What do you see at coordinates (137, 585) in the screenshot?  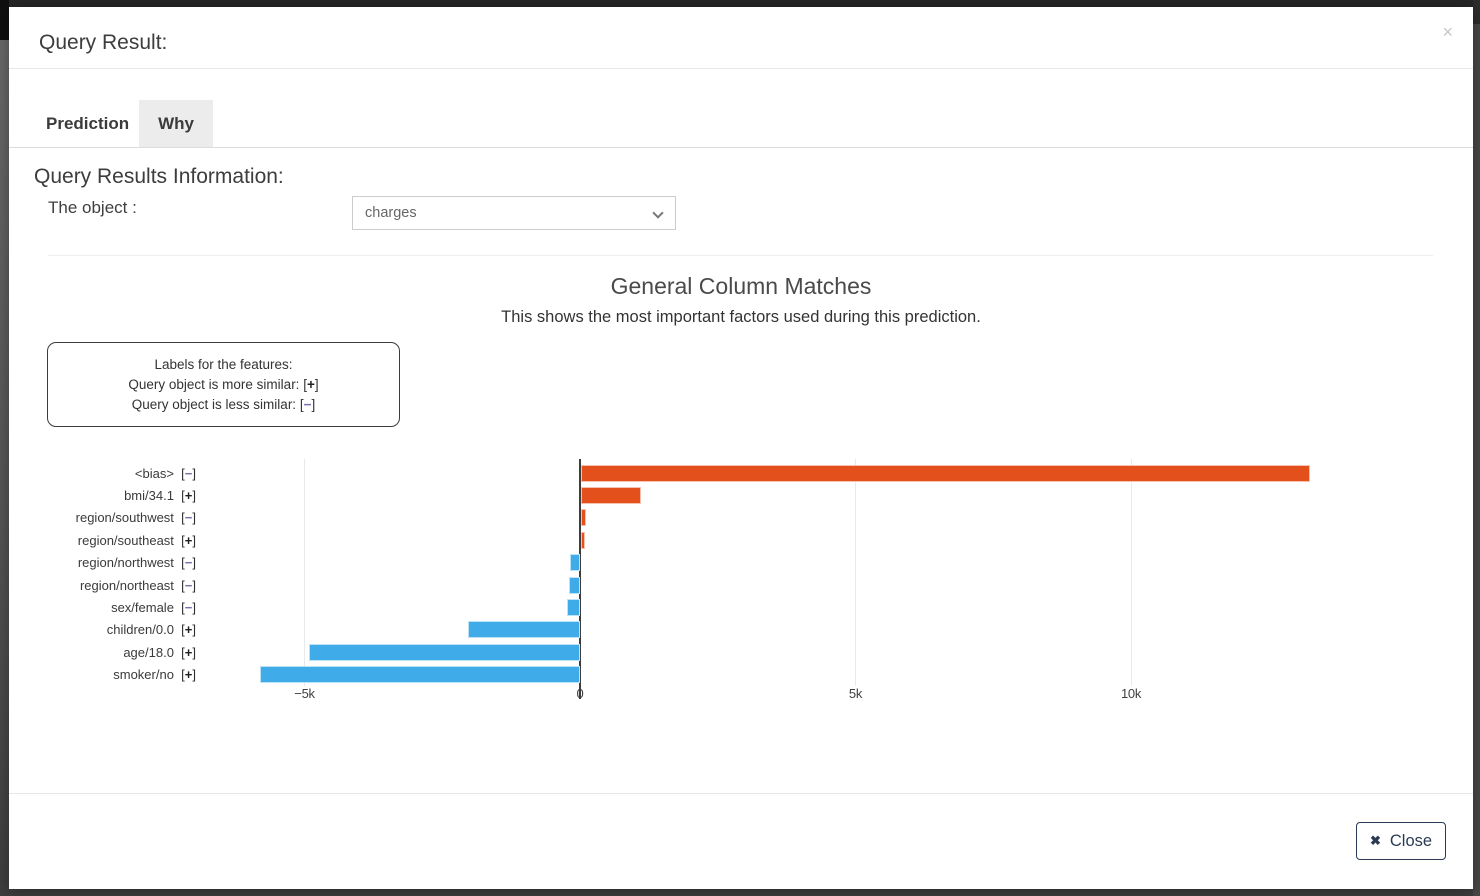 I see `category-label: region/northeast [−]` at bounding box center [137, 585].